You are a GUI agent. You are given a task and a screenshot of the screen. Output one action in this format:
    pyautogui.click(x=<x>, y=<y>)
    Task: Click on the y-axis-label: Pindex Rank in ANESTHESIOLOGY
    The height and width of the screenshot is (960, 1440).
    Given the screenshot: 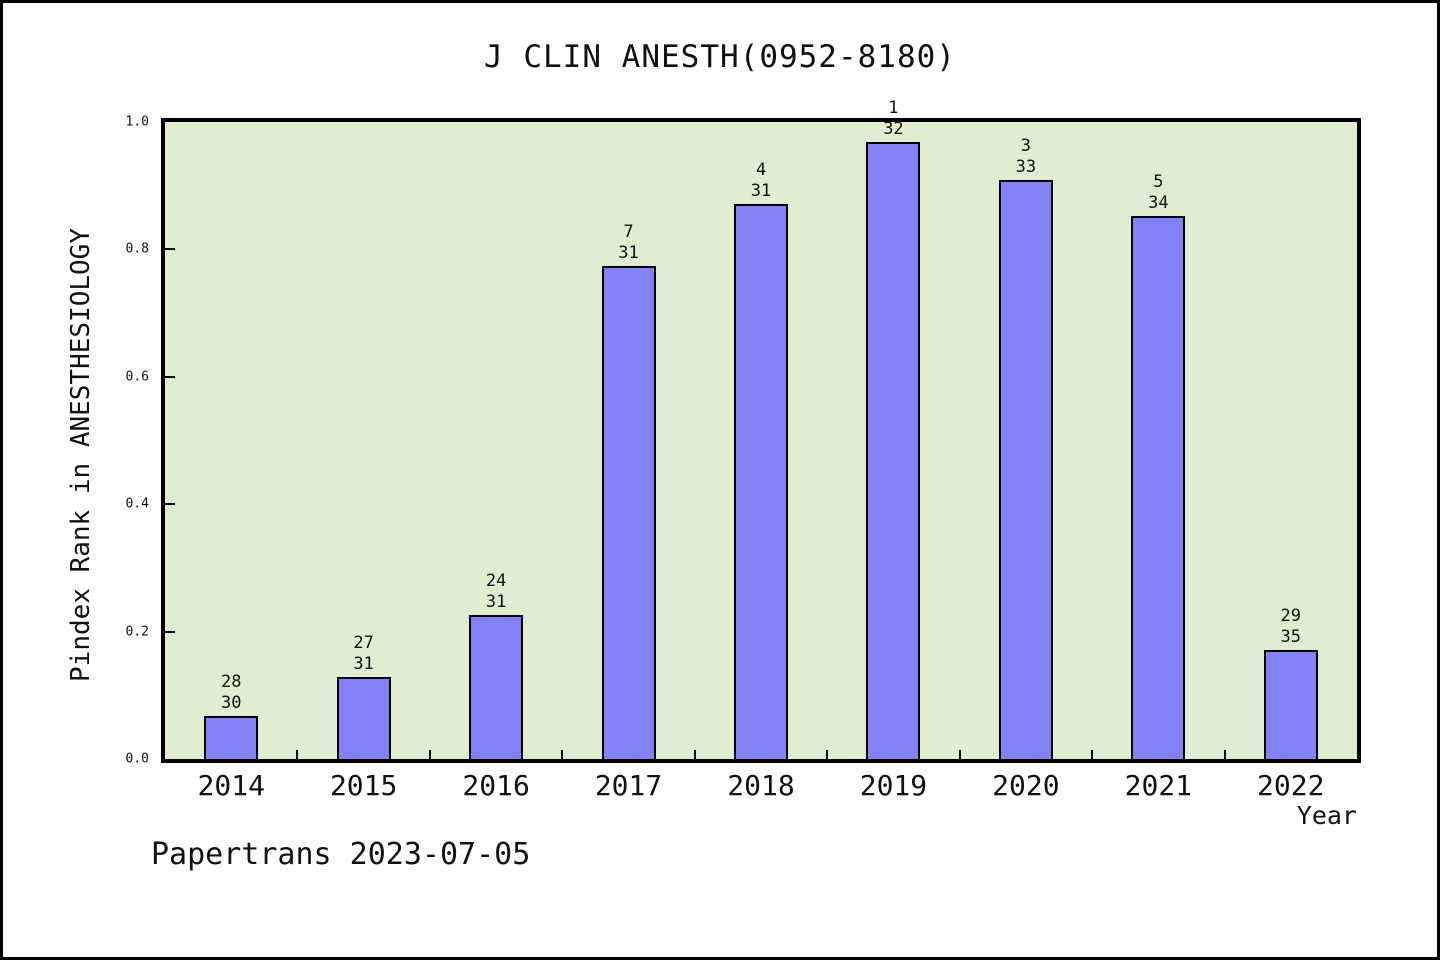 What is the action you would take?
    pyautogui.click(x=81, y=455)
    